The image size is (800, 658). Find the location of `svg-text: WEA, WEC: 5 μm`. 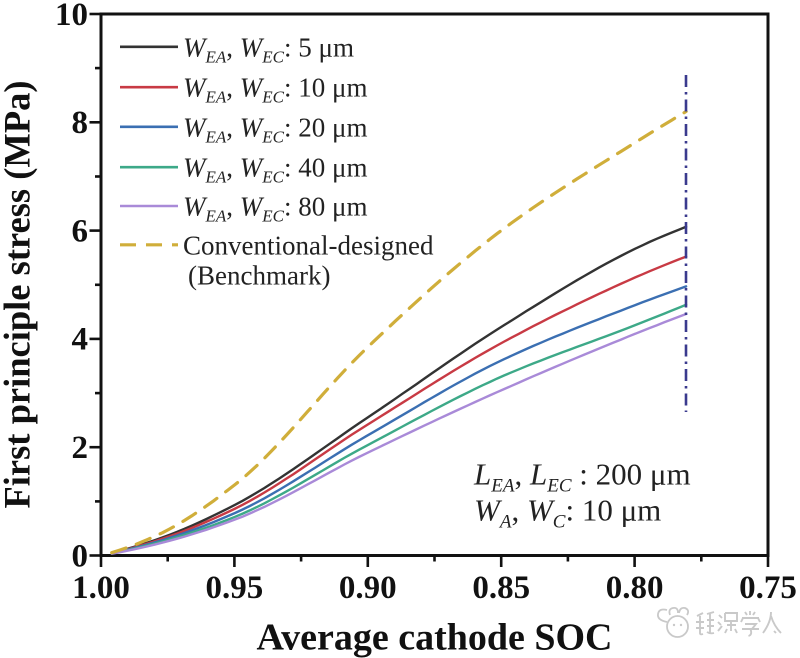

svg-text: WEA, WEC: 5 μm is located at coordinates (268, 49).